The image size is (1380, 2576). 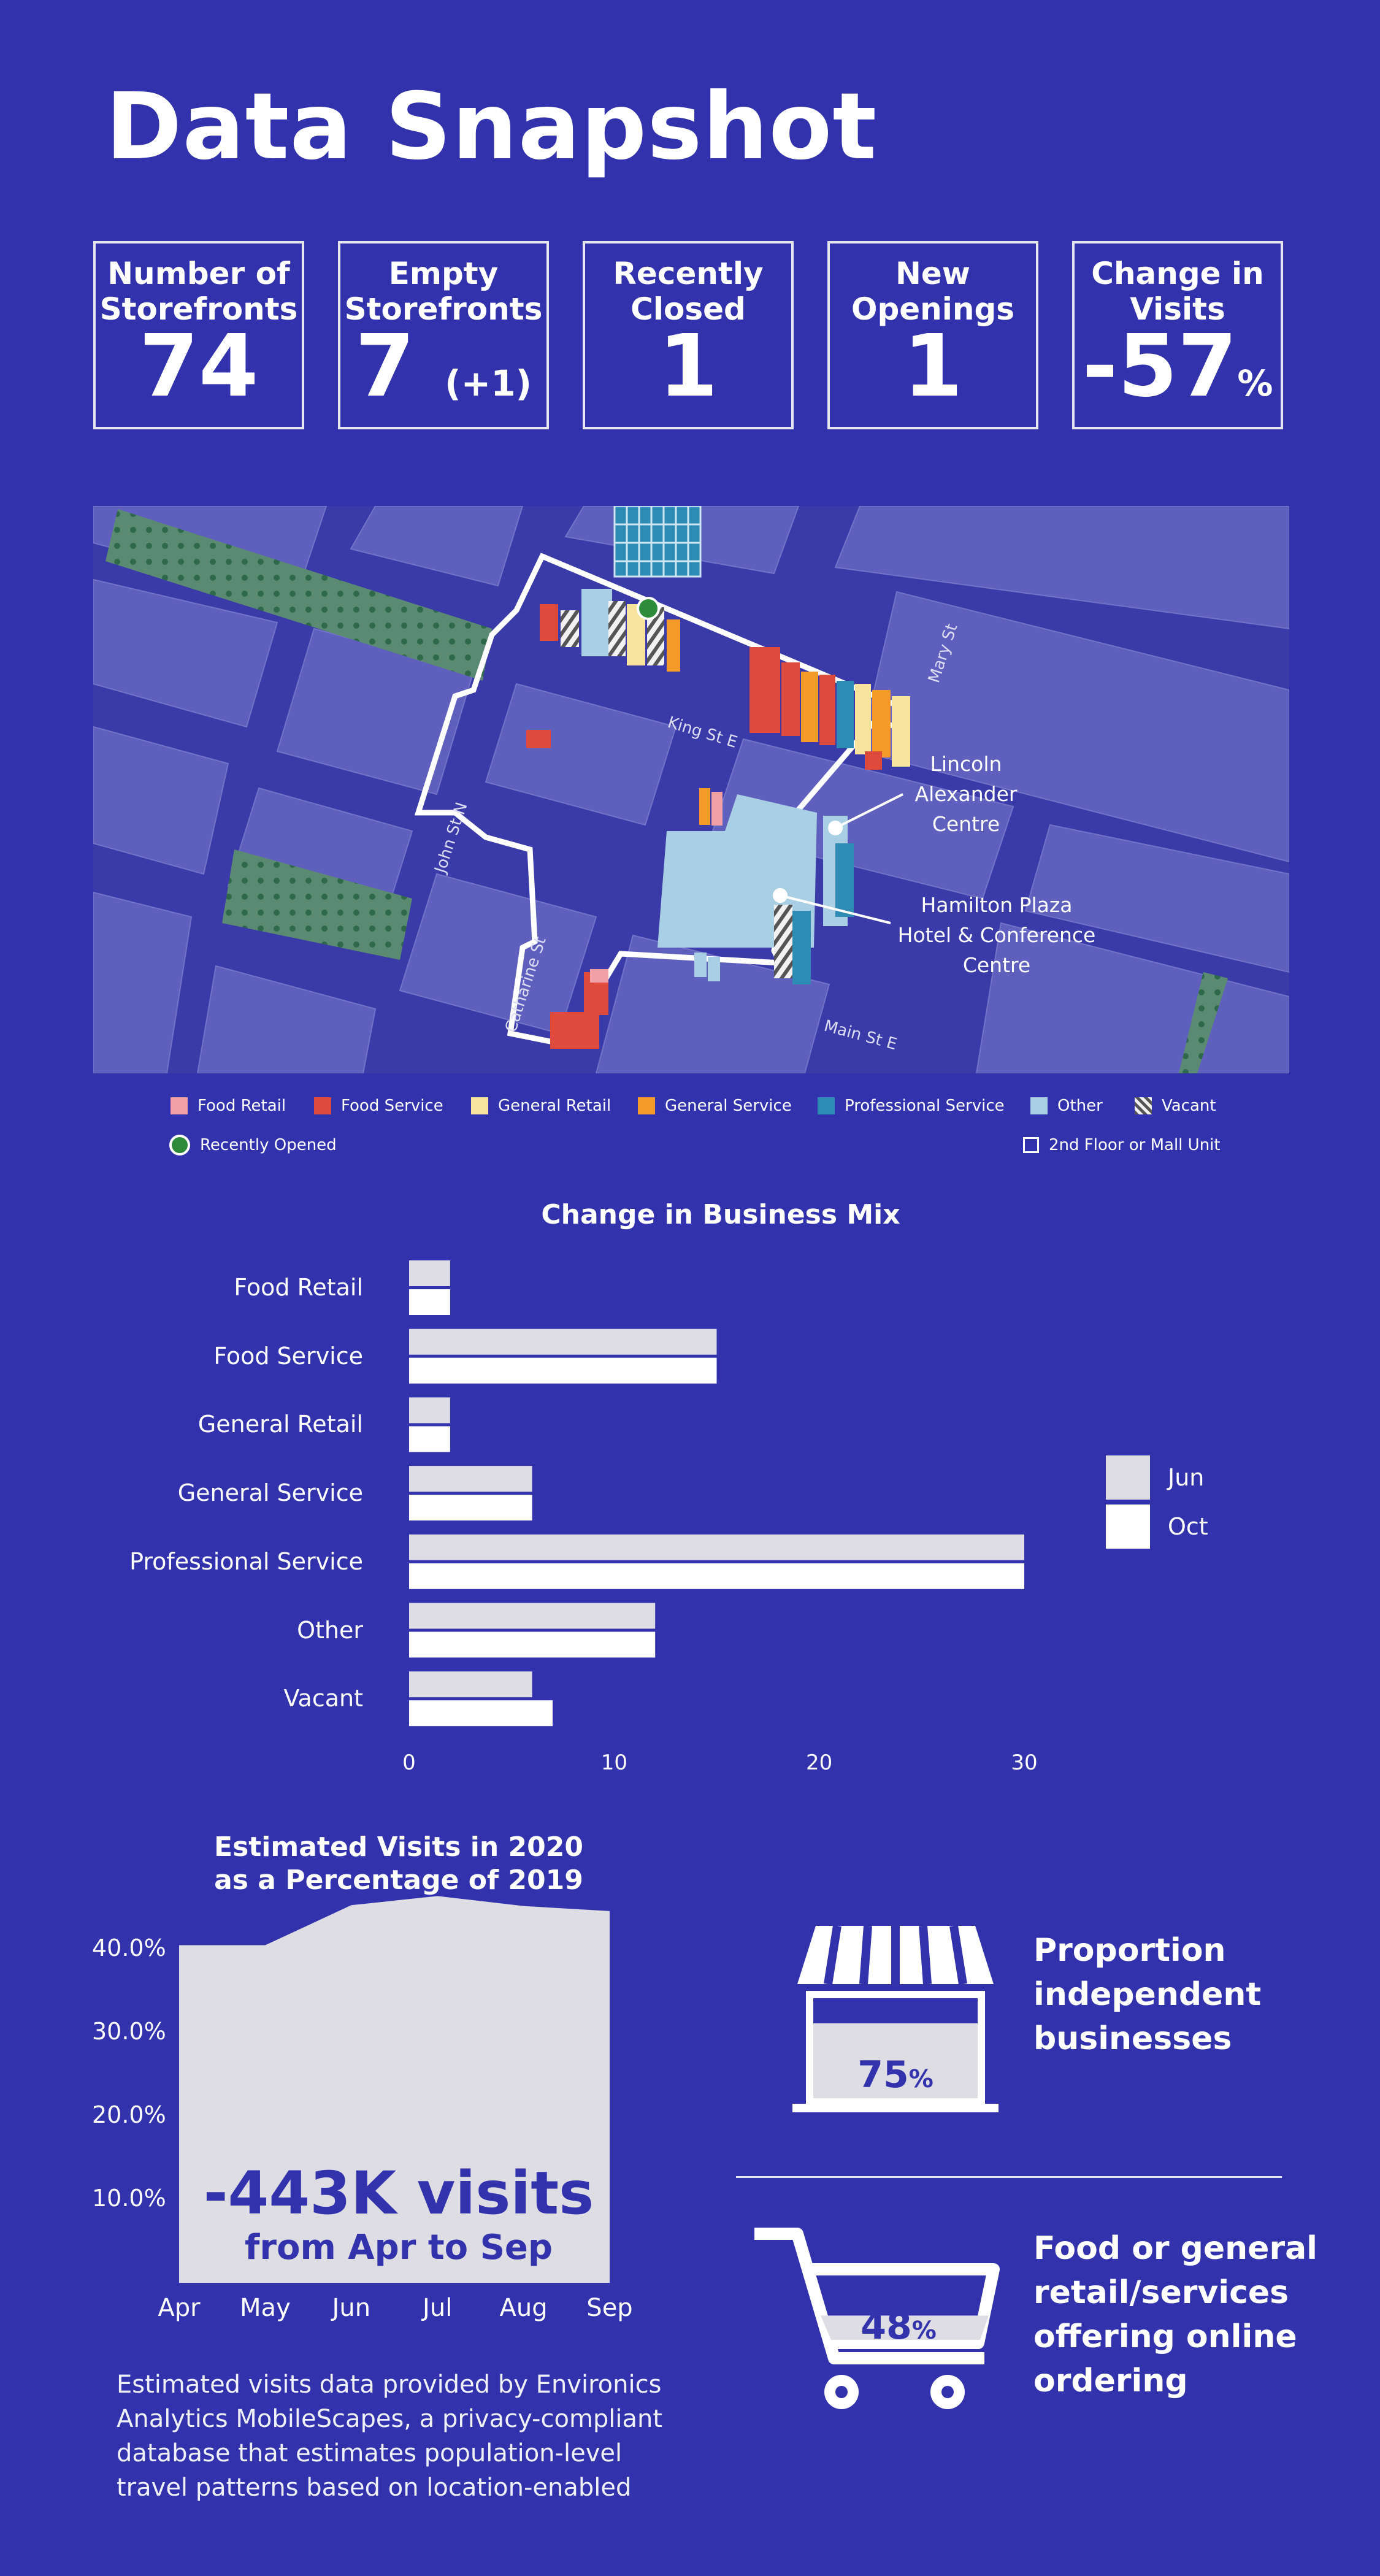 I want to click on place-label: Alexander, so click(x=966, y=794).